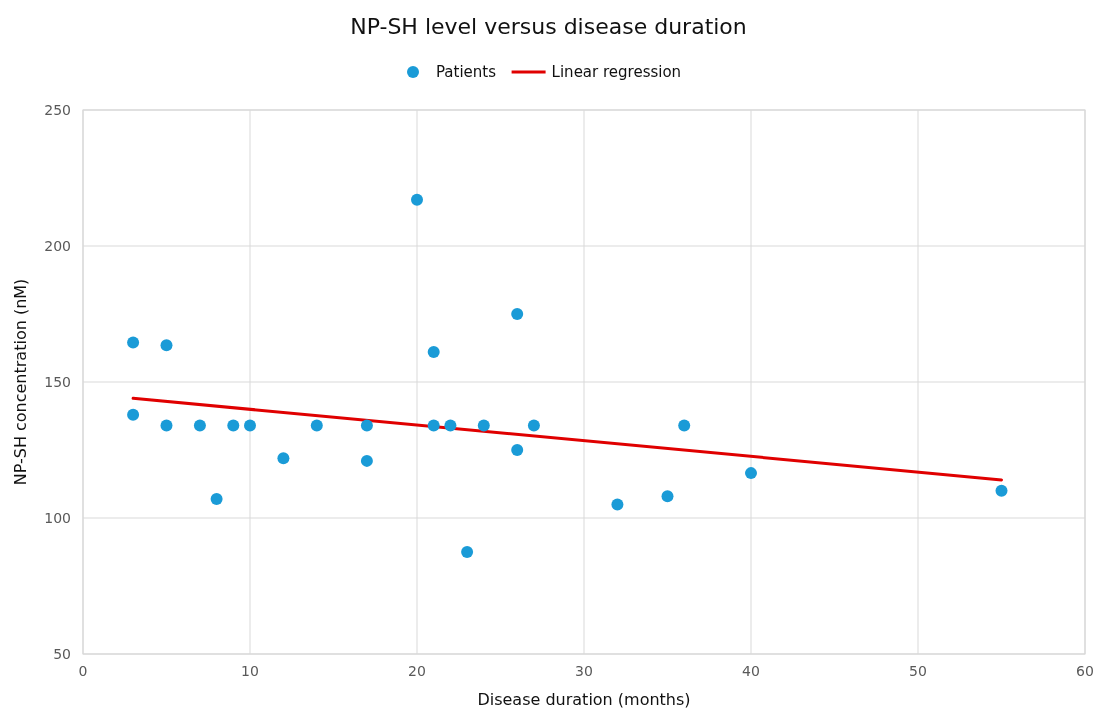 Image resolution: width=1097 pixels, height=717 pixels. I want to click on x-tick-label: 40, so click(751, 671).